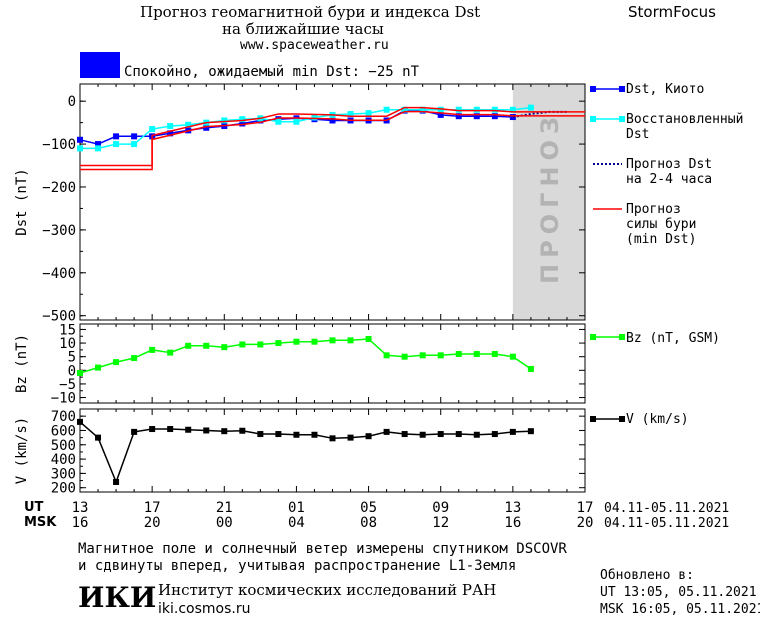 This screenshot has height=620, width=760. What do you see at coordinates (59, 145) in the screenshot?
I see `y-tick-label-dst: −100` at bounding box center [59, 145].